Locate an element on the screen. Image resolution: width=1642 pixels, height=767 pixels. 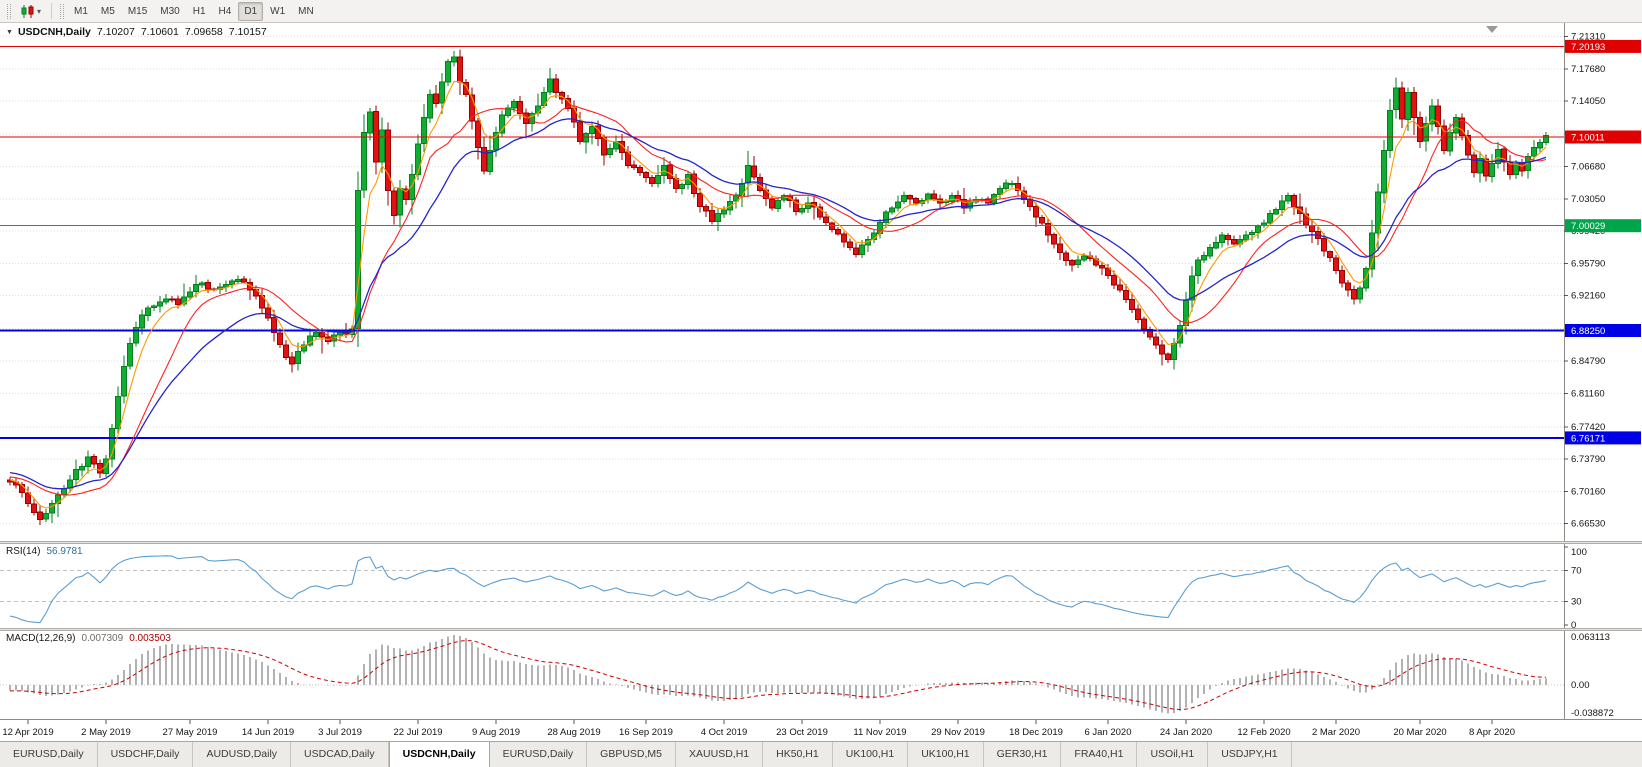
period-button-mn: MN is located at coordinates (306, 11).